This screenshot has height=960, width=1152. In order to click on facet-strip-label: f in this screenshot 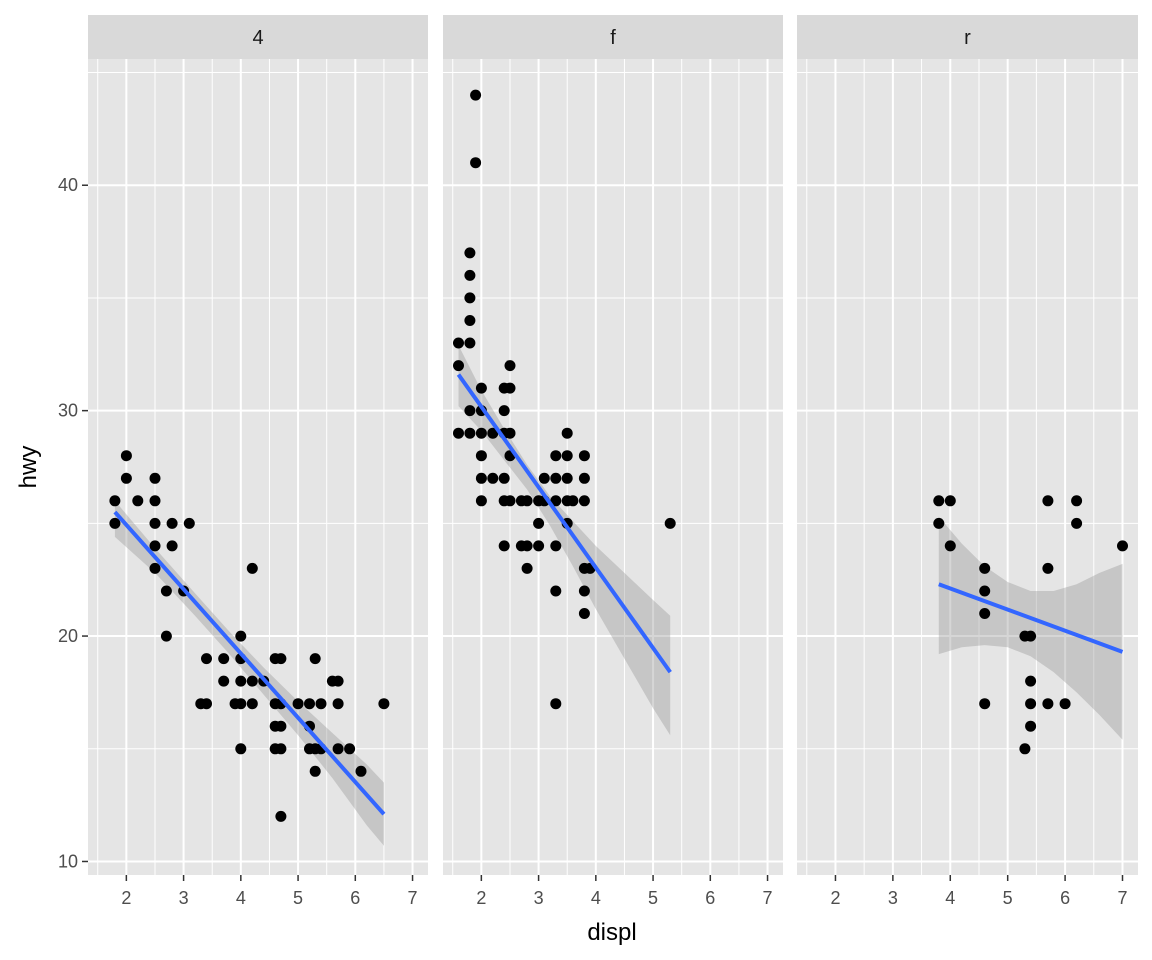, I will do `click(613, 38)`.